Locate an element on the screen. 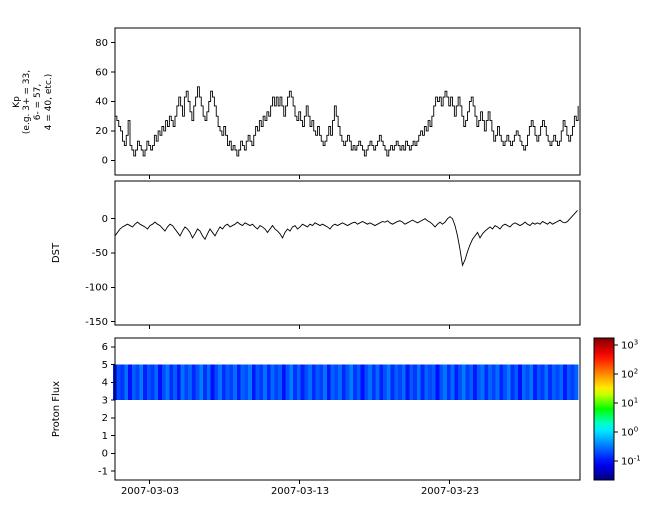  y-tick-label: 4 is located at coordinates (105, 383).